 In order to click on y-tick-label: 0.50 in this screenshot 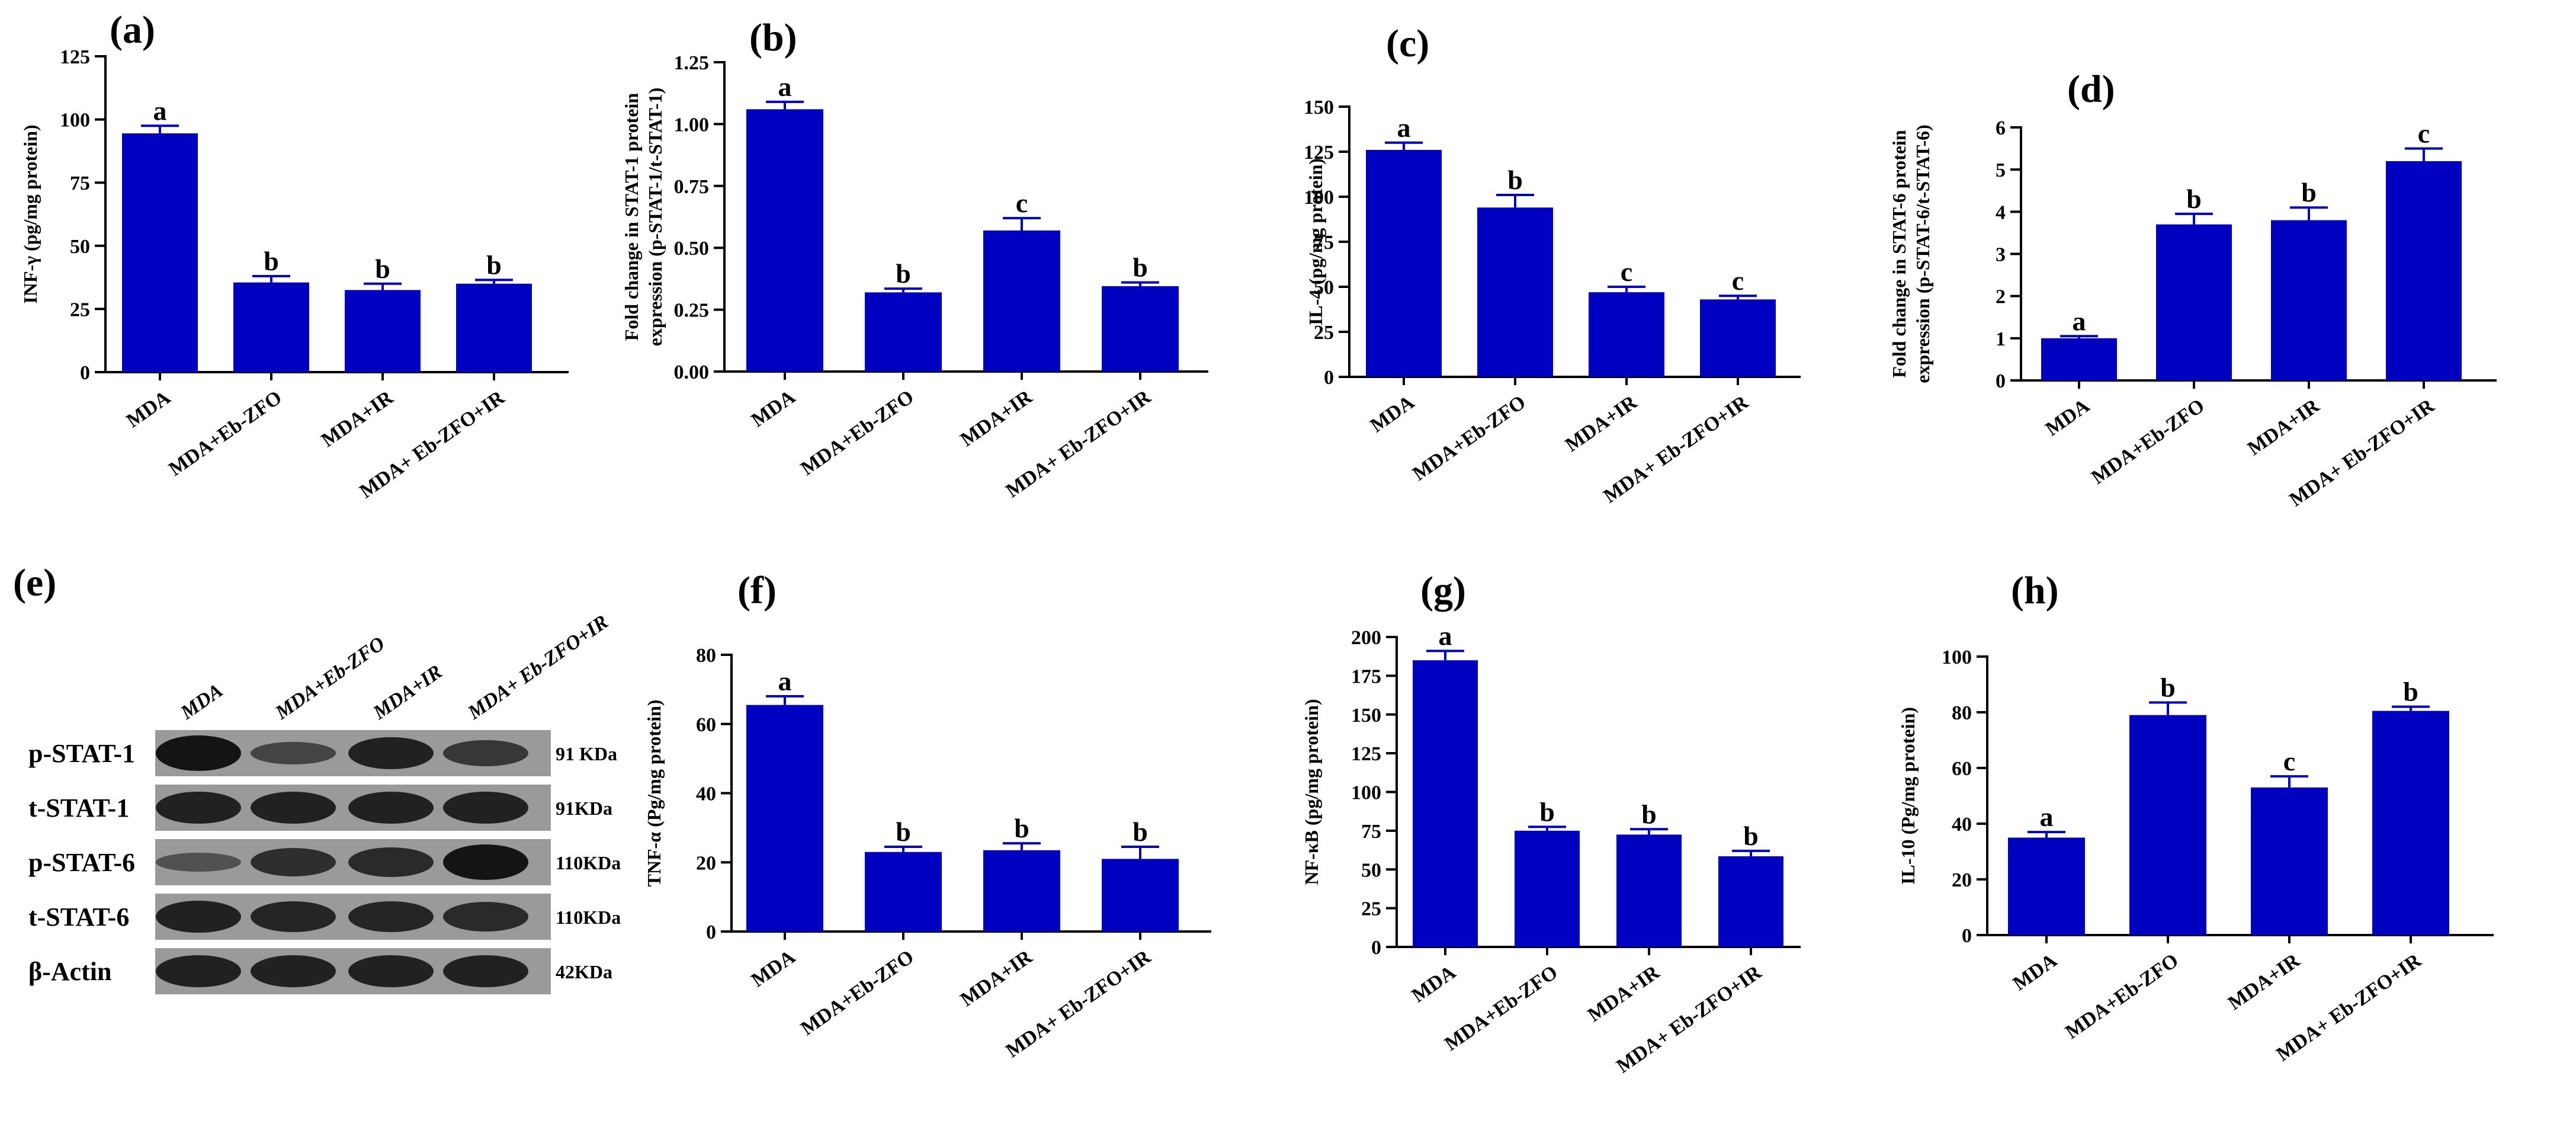, I will do `click(692, 249)`.